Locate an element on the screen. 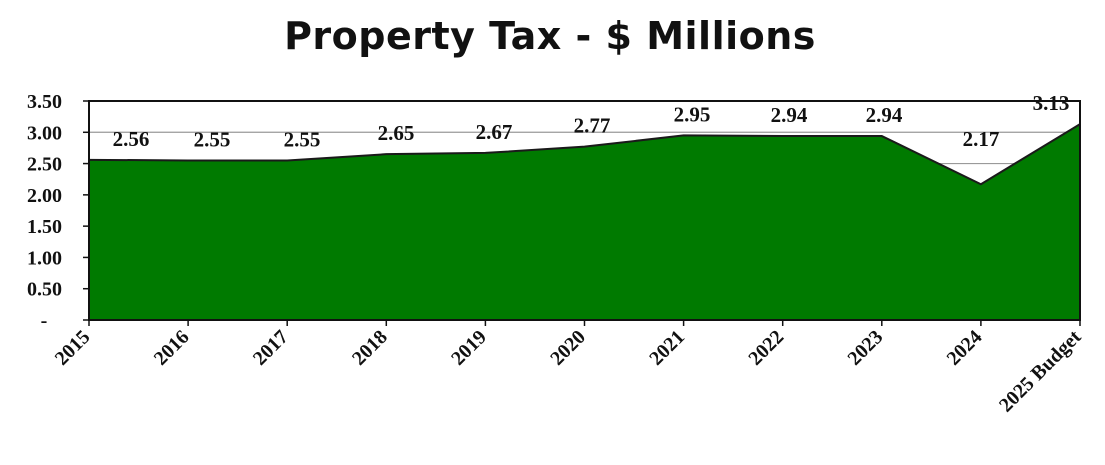 This screenshot has height=465, width=1105. y-tick-label: 0.50 is located at coordinates (44, 290).